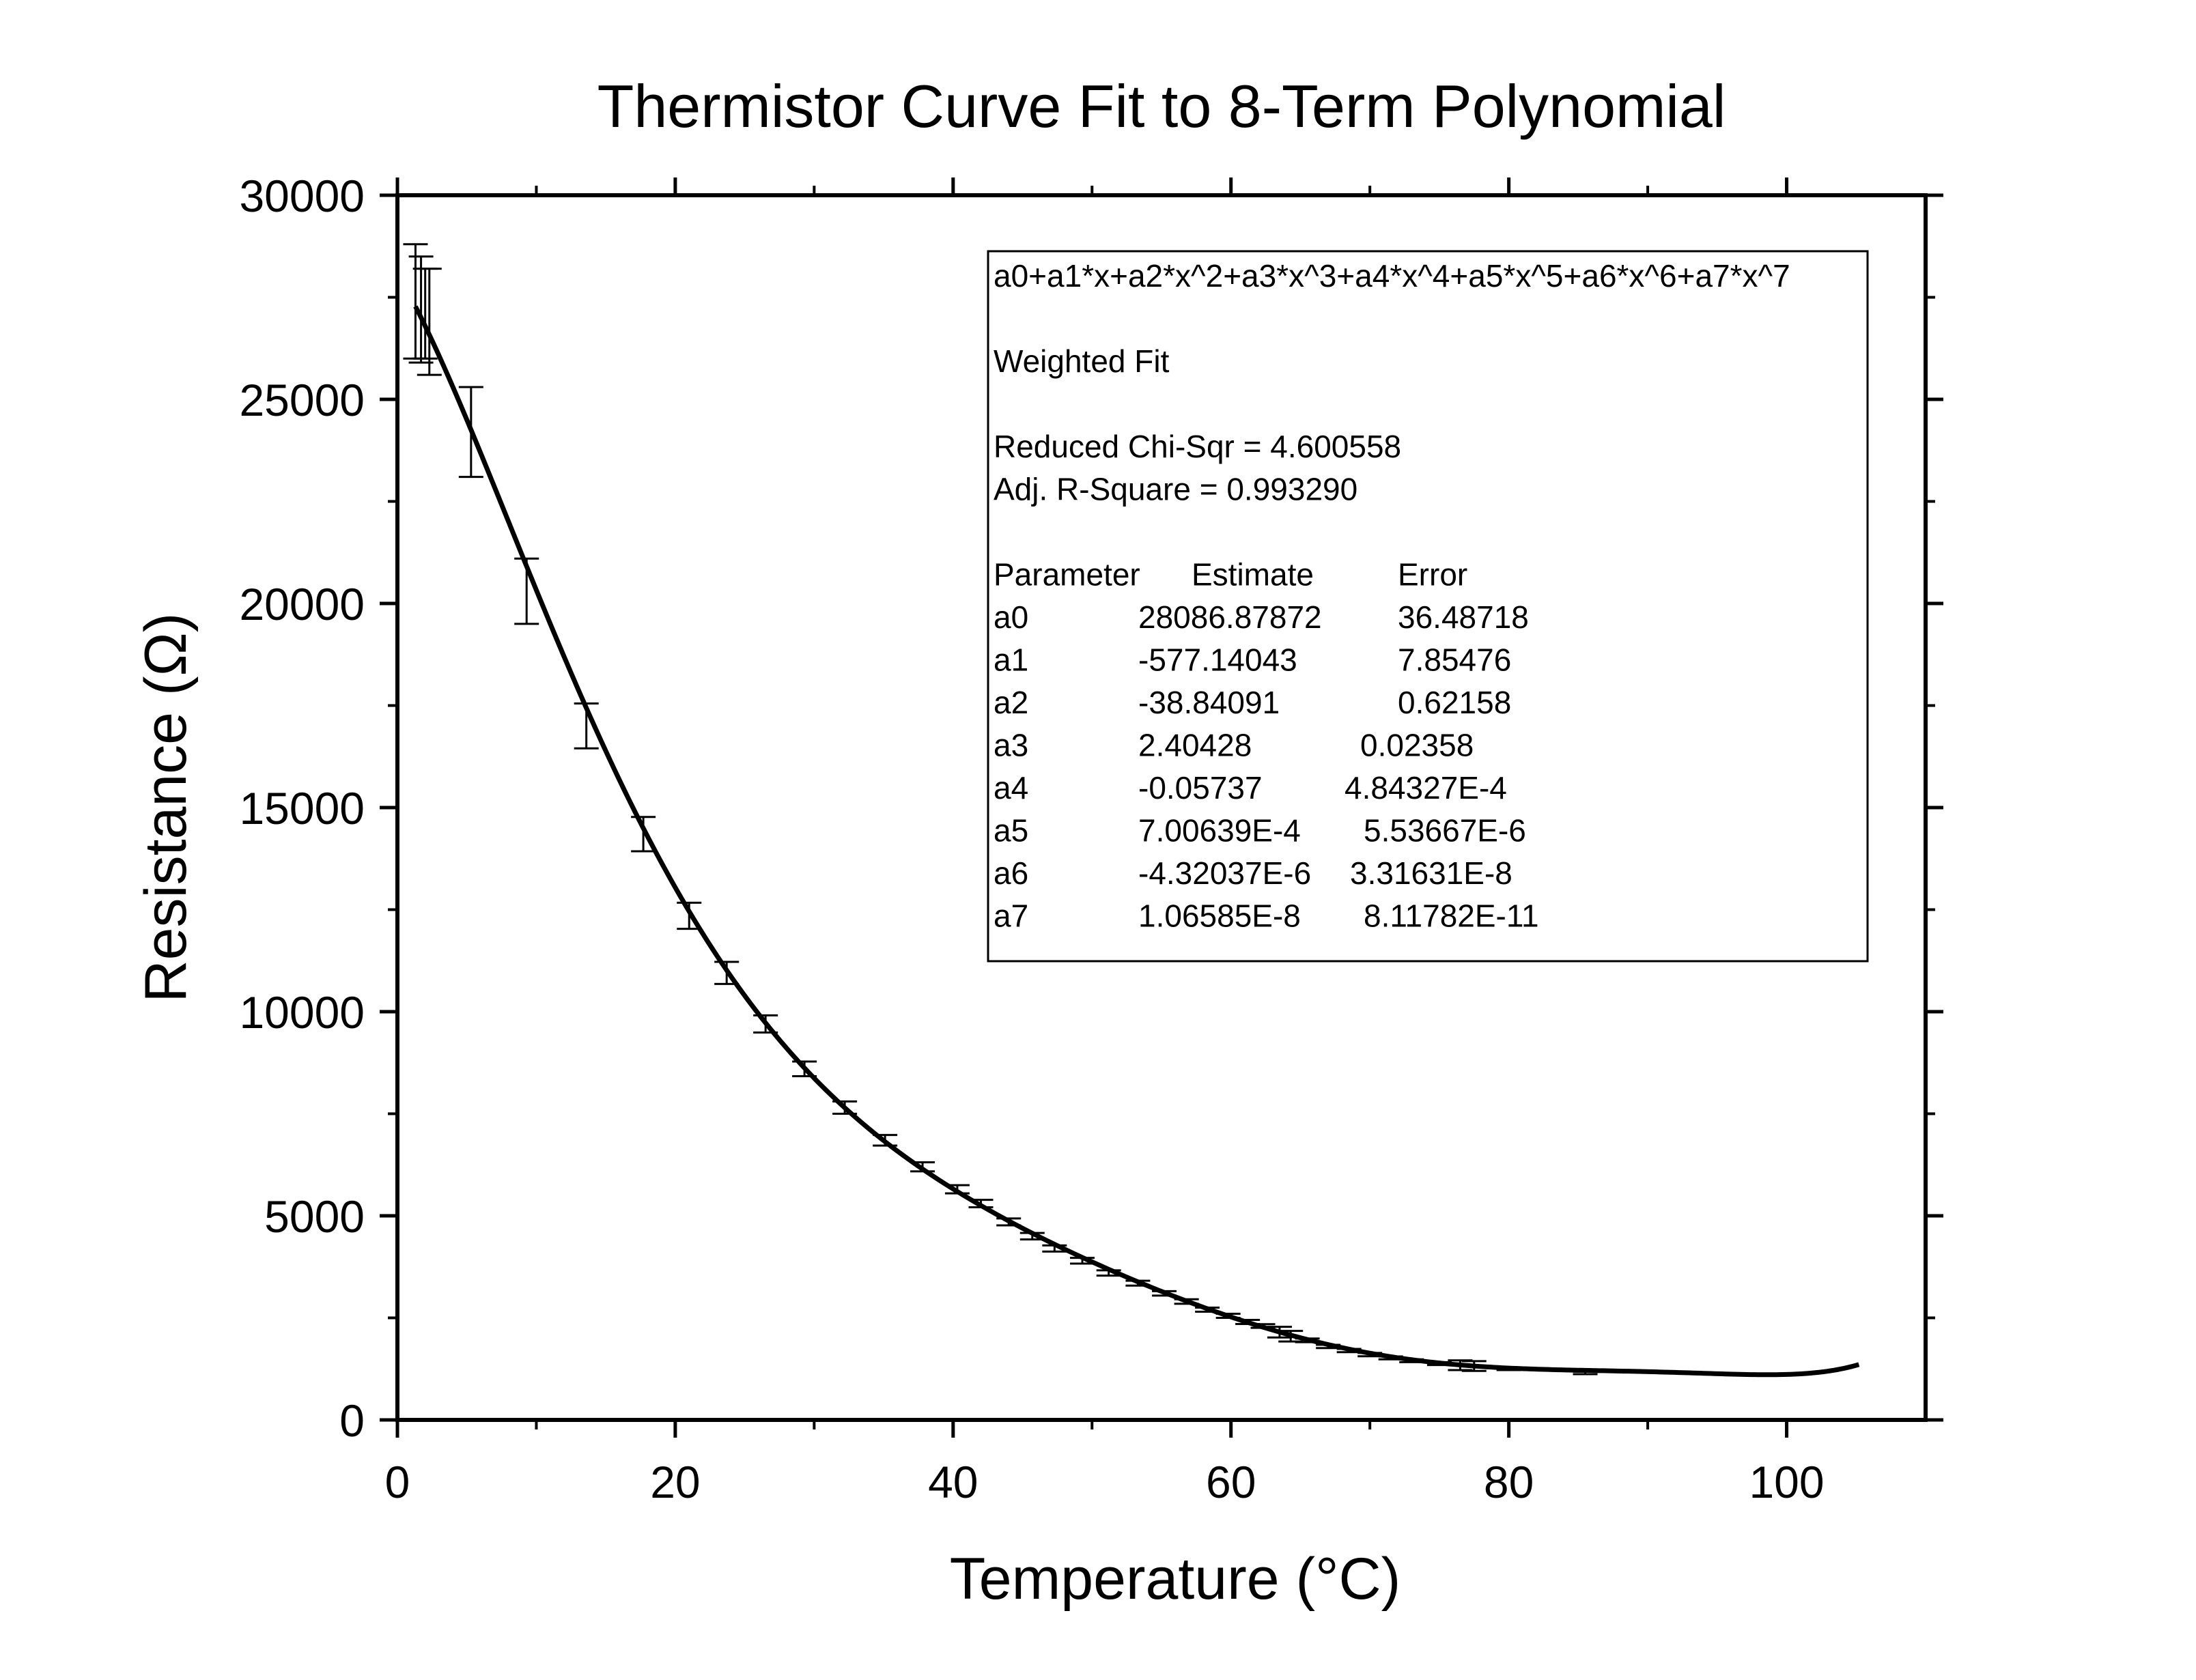 The image size is (2196, 1680). Describe the element at coordinates (1509, 1482) in the screenshot. I see `x-tick-label: 80` at that location.